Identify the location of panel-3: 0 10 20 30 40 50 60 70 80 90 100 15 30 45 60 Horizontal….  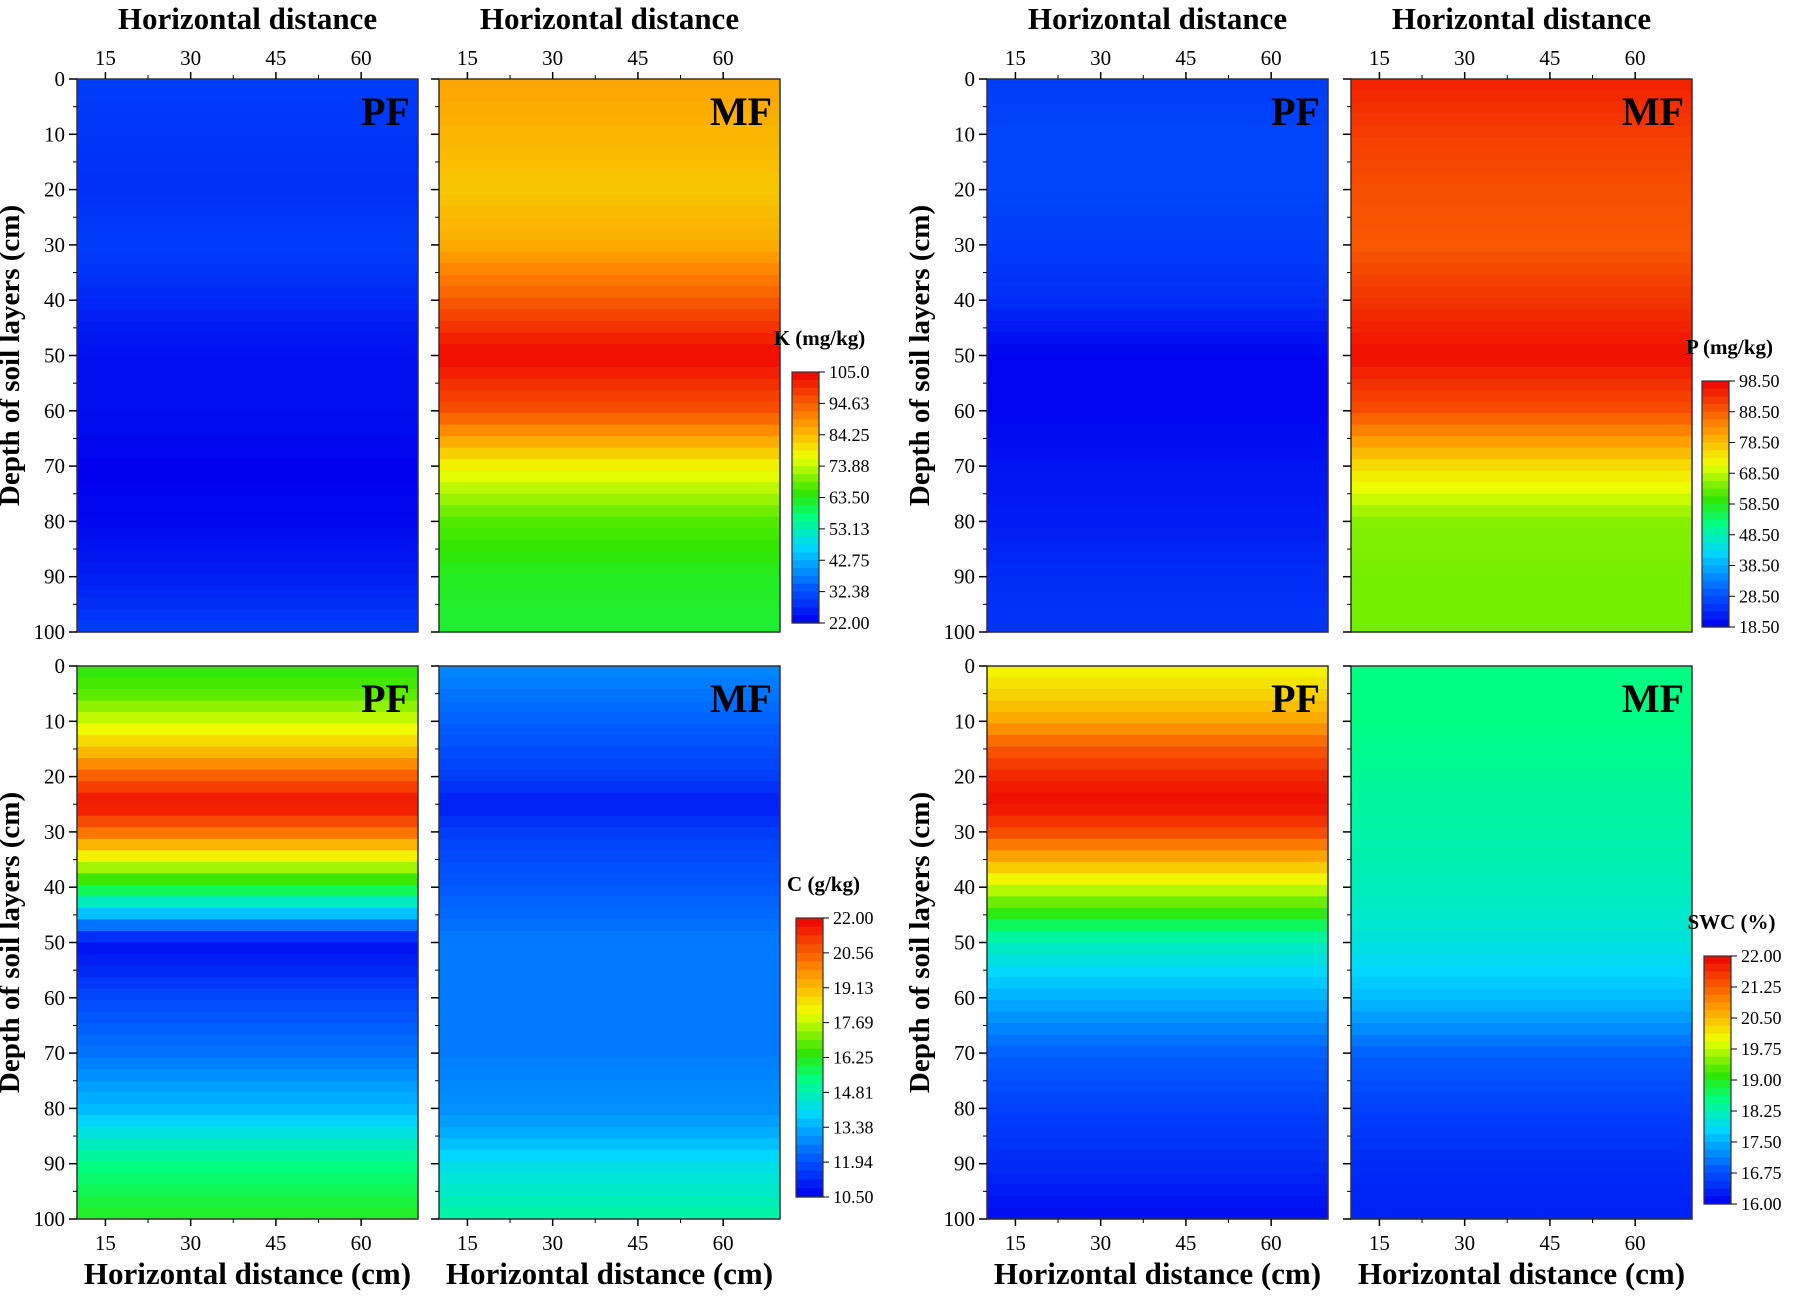
(1116, 322).